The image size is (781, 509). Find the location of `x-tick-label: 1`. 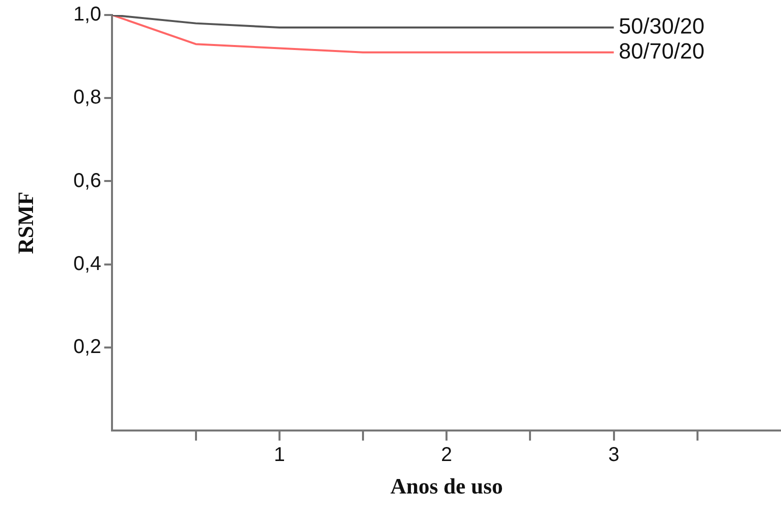

x-tick-label: 1 is located at coordinates (279, 455).